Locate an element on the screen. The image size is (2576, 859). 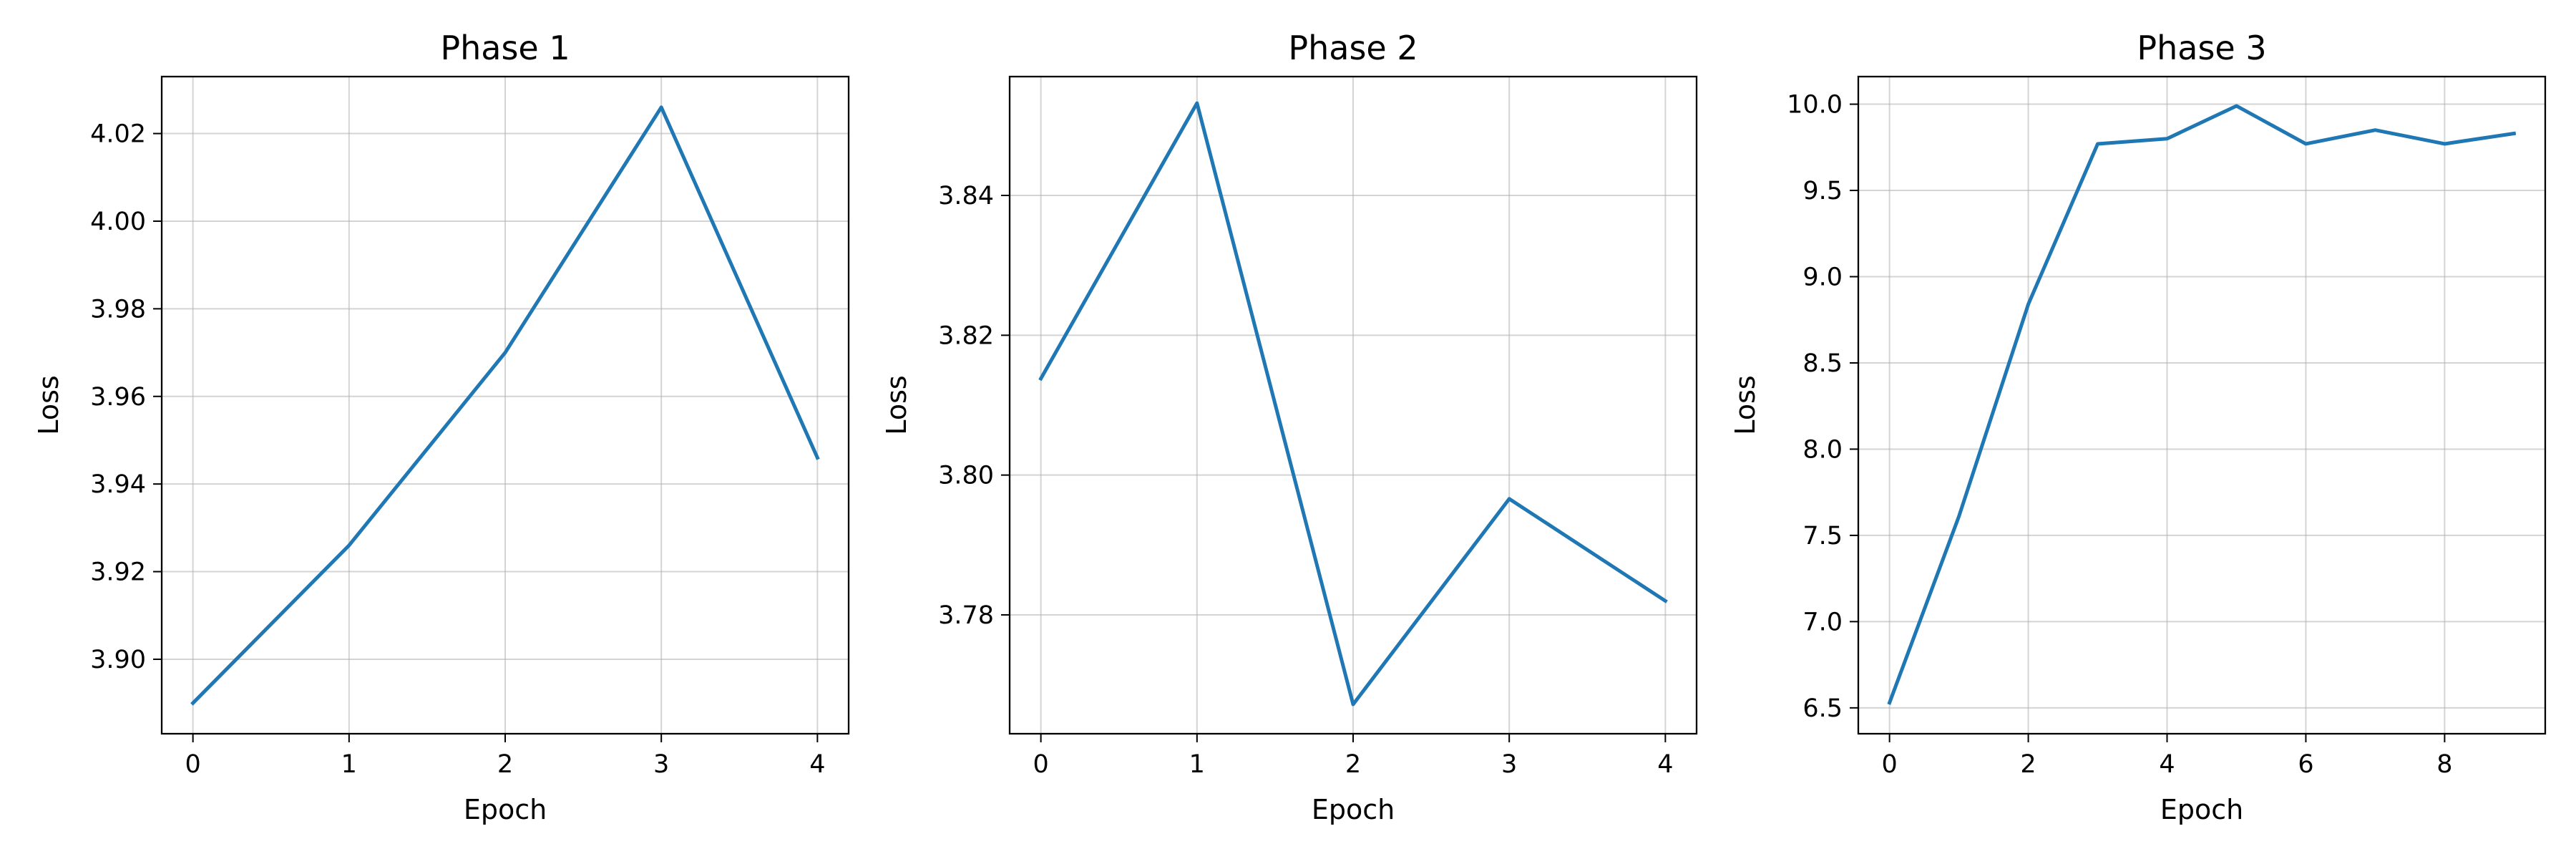
y-tick-label: 6.5 is located at coordinates (1822, 708).